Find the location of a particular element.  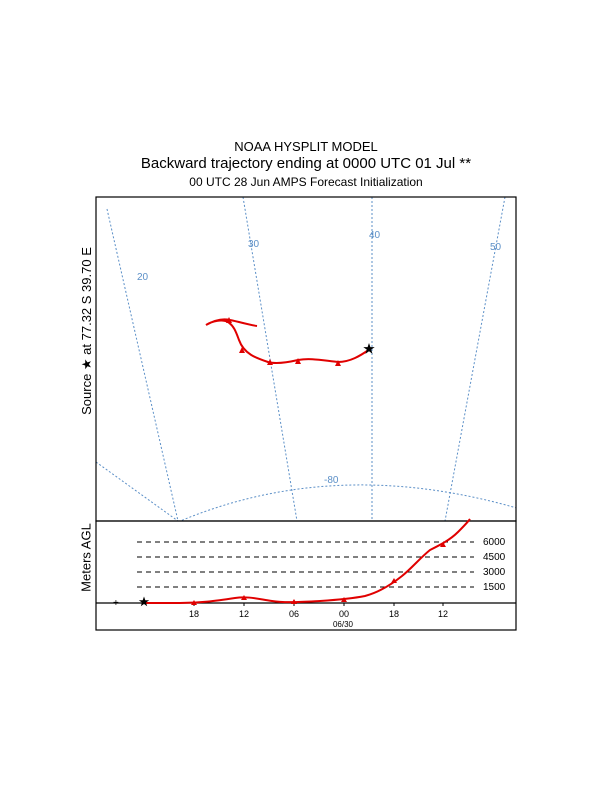

level-label: 3000 is located at coordinates (494, 572).